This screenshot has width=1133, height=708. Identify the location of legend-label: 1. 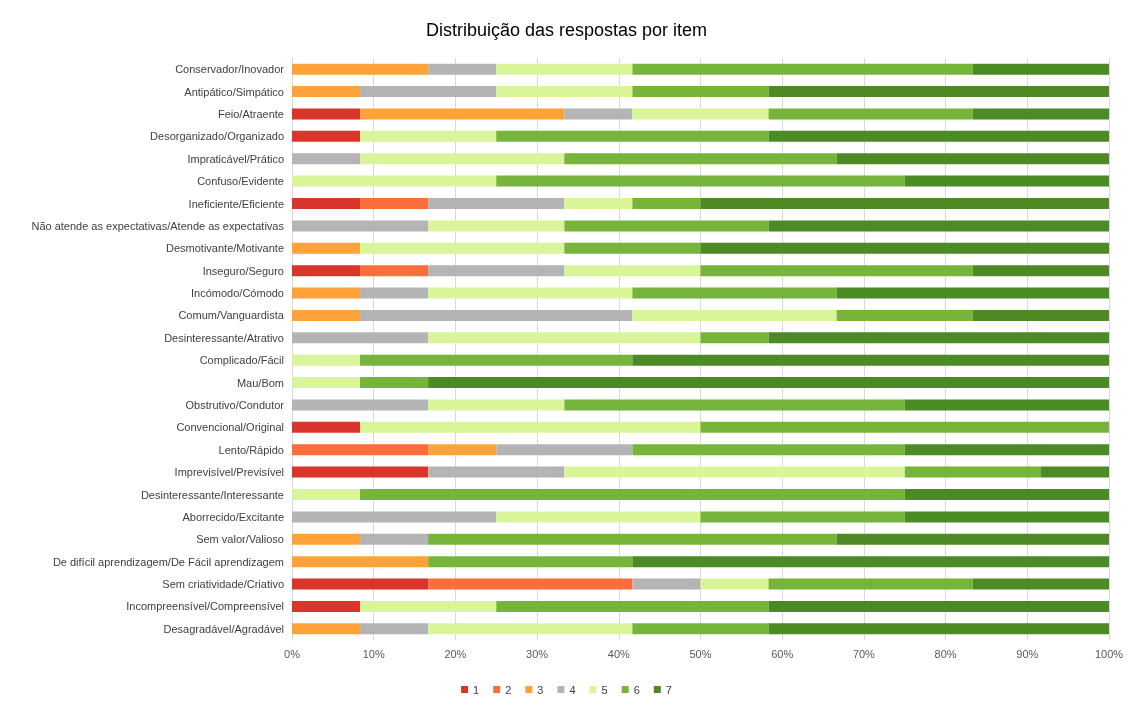
(476, 689).